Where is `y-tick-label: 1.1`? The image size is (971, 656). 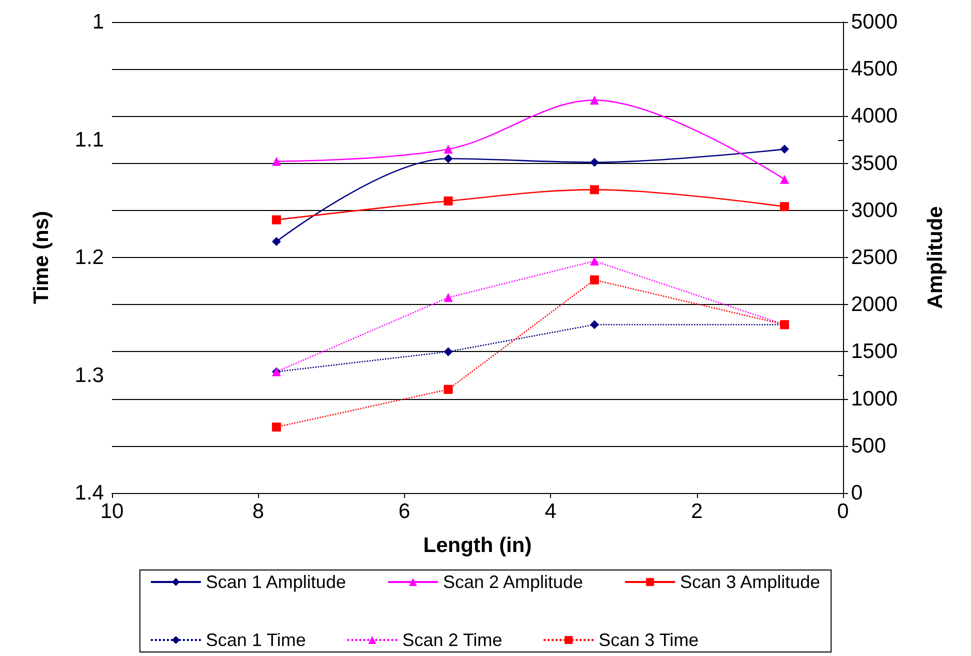 y-tick-label: 1.1 is located at coordinates (89, 140).